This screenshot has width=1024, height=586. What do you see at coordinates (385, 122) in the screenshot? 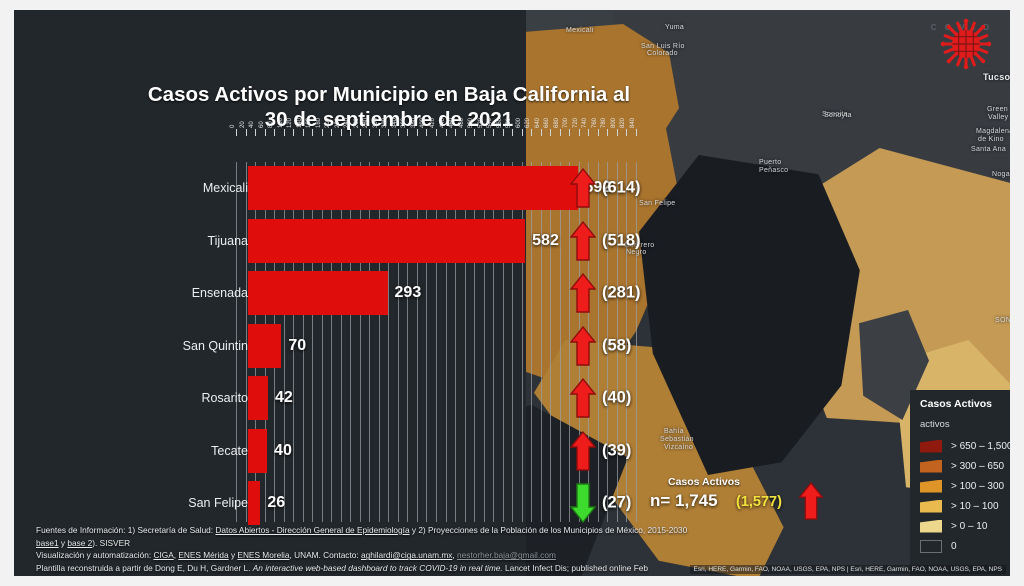
I see `x-axis-tick-label: 320` at bounding box center [385, 122].